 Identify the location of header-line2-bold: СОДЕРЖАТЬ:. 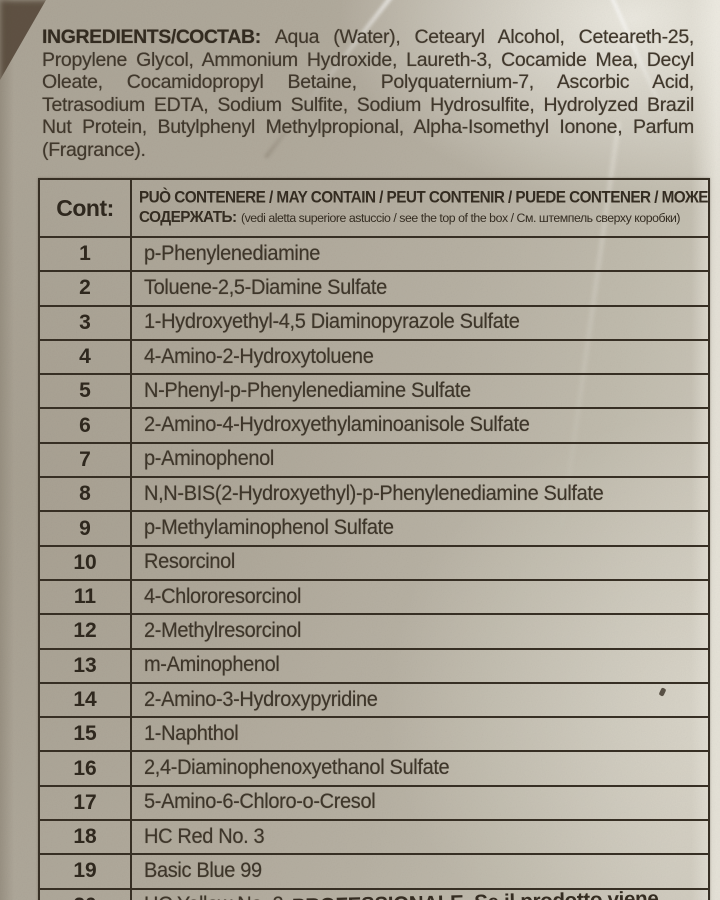
(188, 217).